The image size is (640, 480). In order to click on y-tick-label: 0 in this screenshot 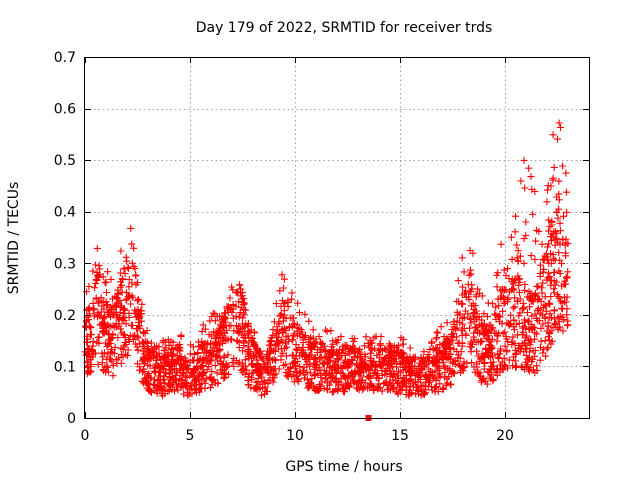, I will do `click(71, 419)`.